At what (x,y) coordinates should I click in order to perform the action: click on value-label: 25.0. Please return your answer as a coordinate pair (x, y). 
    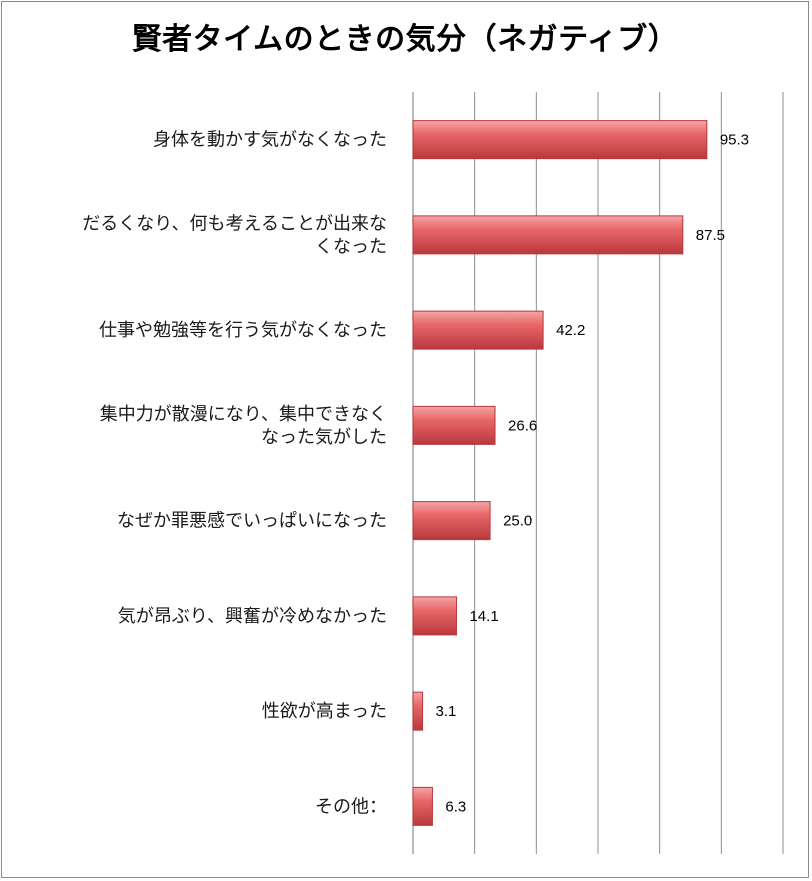
    Looking at the image, I should click on (517, 521).